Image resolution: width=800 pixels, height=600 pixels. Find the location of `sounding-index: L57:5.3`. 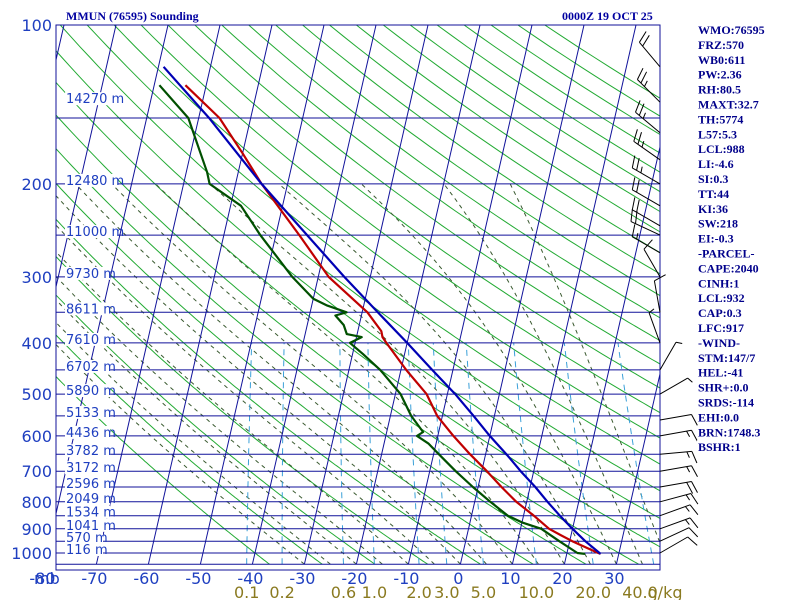

sounding-index: L57:5.3 is located at coordinates (717, 134).